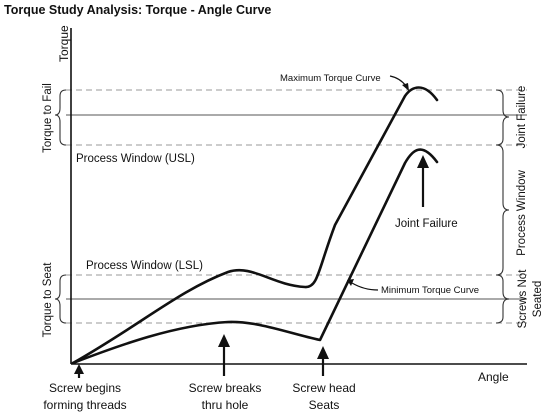  Describe the element at coordinates (144, 266) in the screenshot. I see `process-window-lsl-label: Process Window (LSL)` at that location.